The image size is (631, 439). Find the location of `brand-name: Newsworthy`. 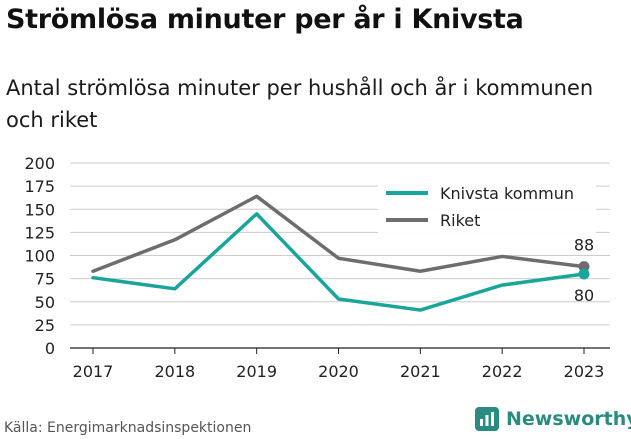

brand-name: Newsworthy is located at coordinates (568, 419).